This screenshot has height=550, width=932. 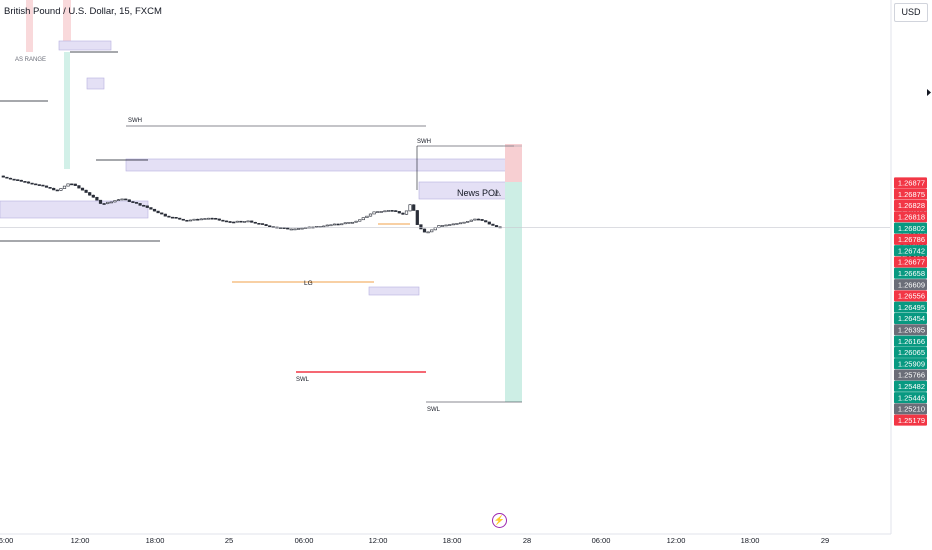 I want to click on price-label-text: 1.25179, so click(x=911, y=420).